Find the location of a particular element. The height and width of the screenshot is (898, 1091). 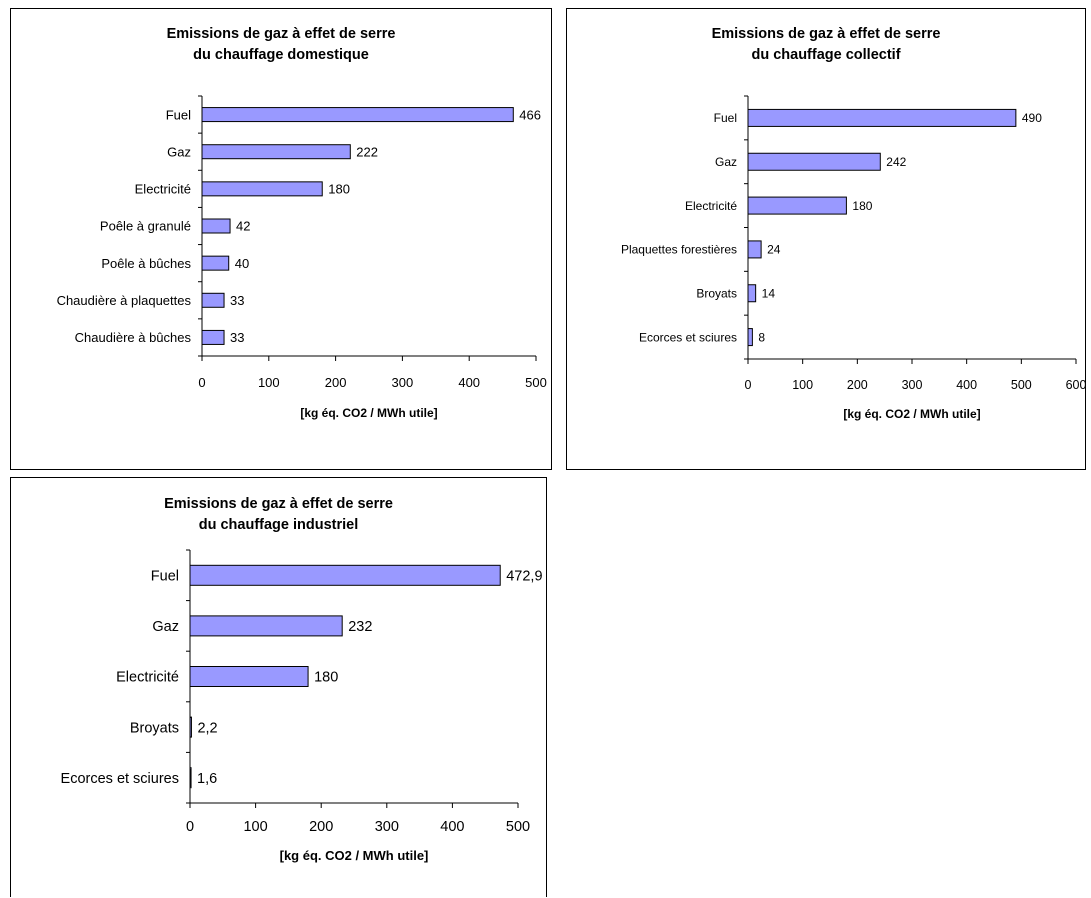

data-label: 24 is located at coordinates (774, 250).